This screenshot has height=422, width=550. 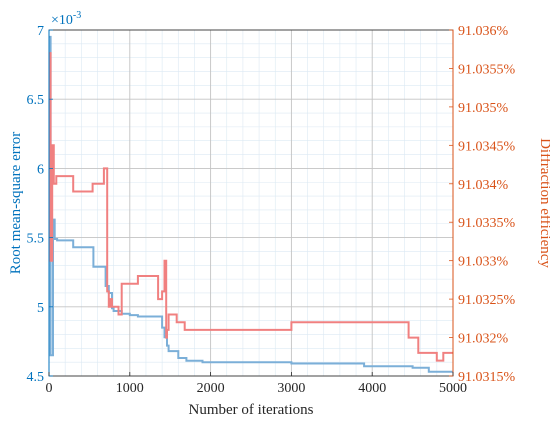 What do you see at coordinates (483, 185) in the screenshot?
I see `right-tick-label: 91.034%` at bounding box center [483, 185].